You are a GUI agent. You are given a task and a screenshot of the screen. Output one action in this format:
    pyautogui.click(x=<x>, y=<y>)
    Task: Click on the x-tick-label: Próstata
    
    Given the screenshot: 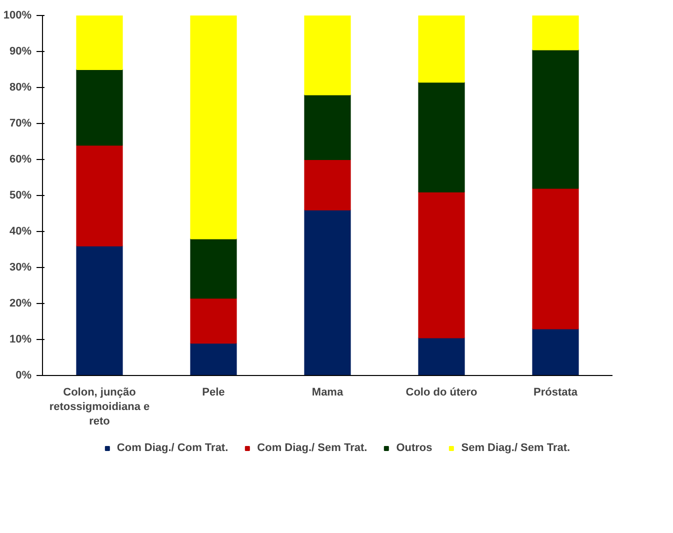 What is the action you would take?
    pyautogui.click(x=555, y=392)
    